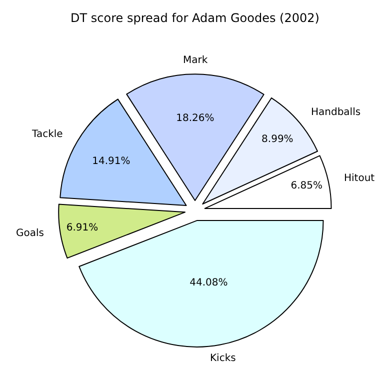 This screenshot has height=390, width=390. Describe the element at coordinates (47, 134) in the screenshot. I see `slice-label: Tackle` at that location.